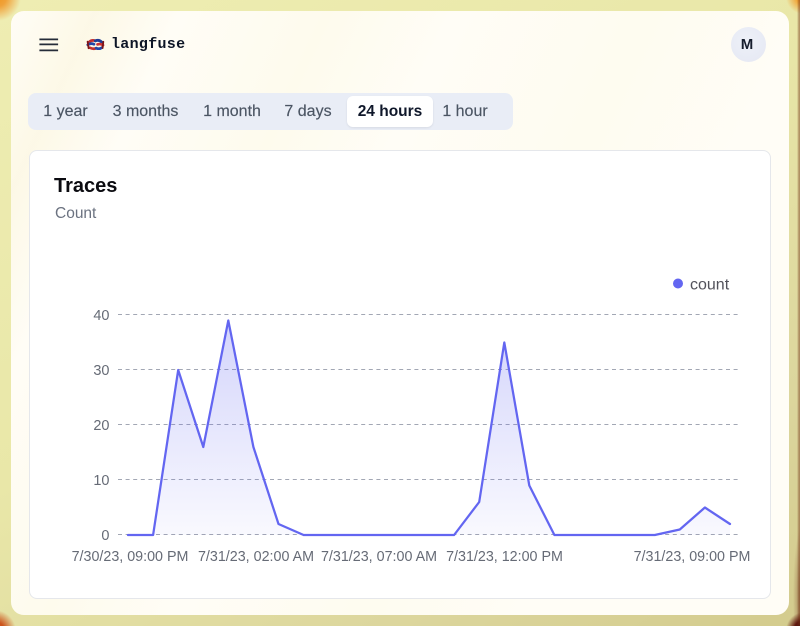 This screenshot has height=626, width=800. What do you see at coordinates (101, 481) in the screenshot?
I see `svg-text: 10` at bounding box center [101, 481].